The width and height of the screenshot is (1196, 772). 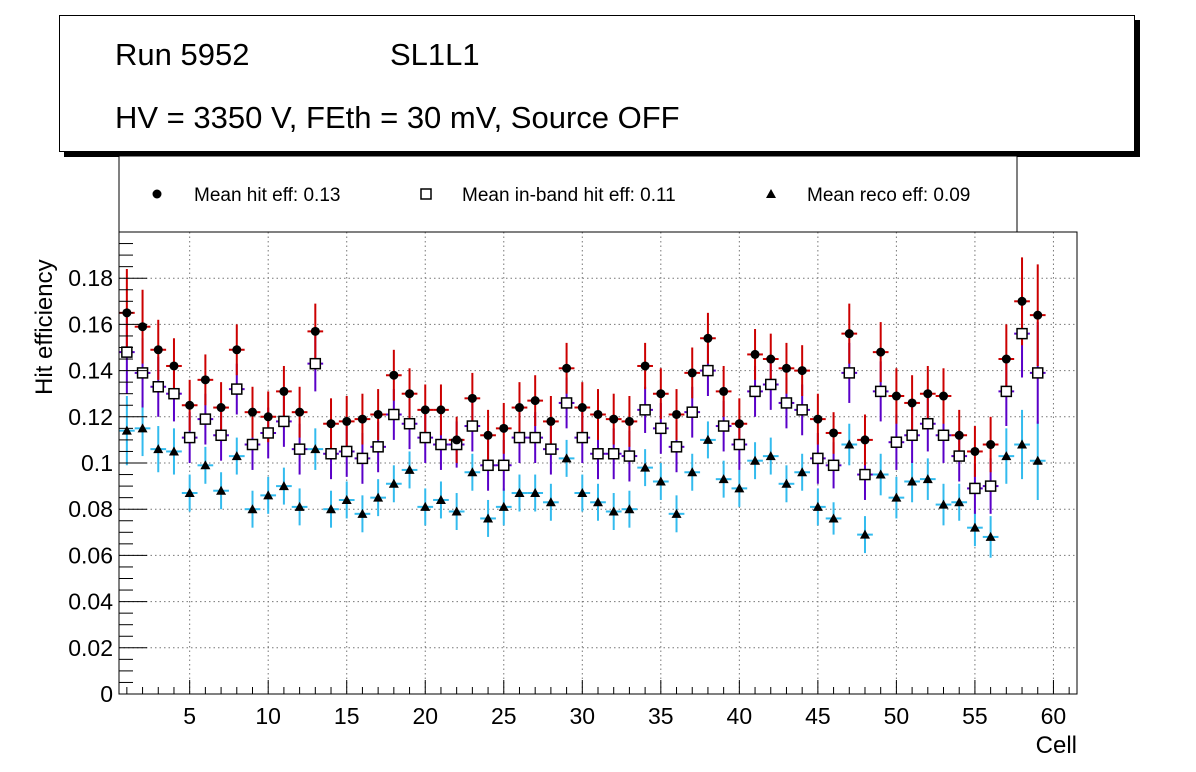 What do you see at coordinates (97, 463) in the screenshot?
I see `y-tick-label: 0.1` at bounding box center [97, 463].